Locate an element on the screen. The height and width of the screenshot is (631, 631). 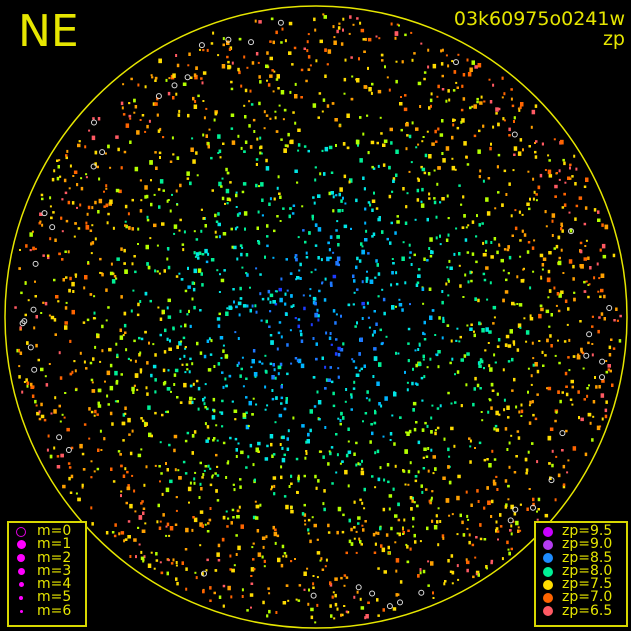
magnitude-legend-label: m=0 is located at coordinates (54, 531).